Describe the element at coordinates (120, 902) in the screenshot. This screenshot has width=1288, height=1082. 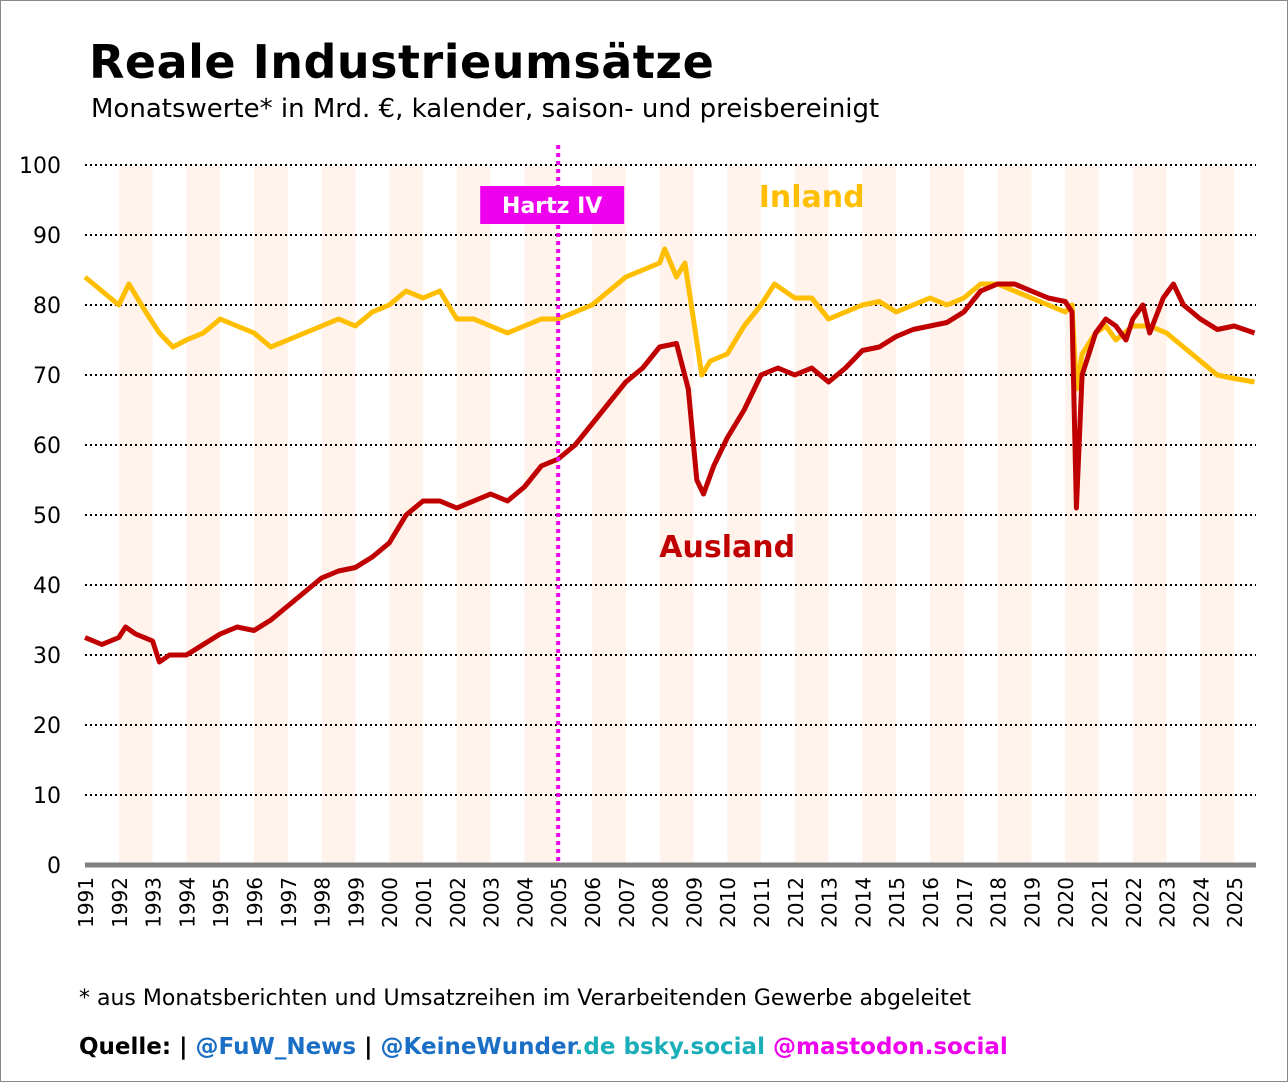
I see `x-tick-label: 1992` at that location.